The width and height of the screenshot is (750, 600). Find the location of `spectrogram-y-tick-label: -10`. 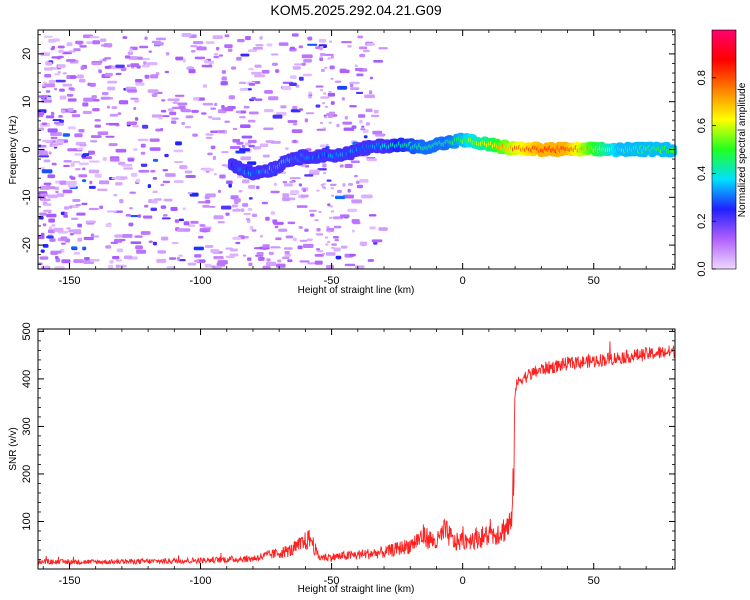

spectrogram-y-tick-label: -10 is located at coordinates (27, 197).